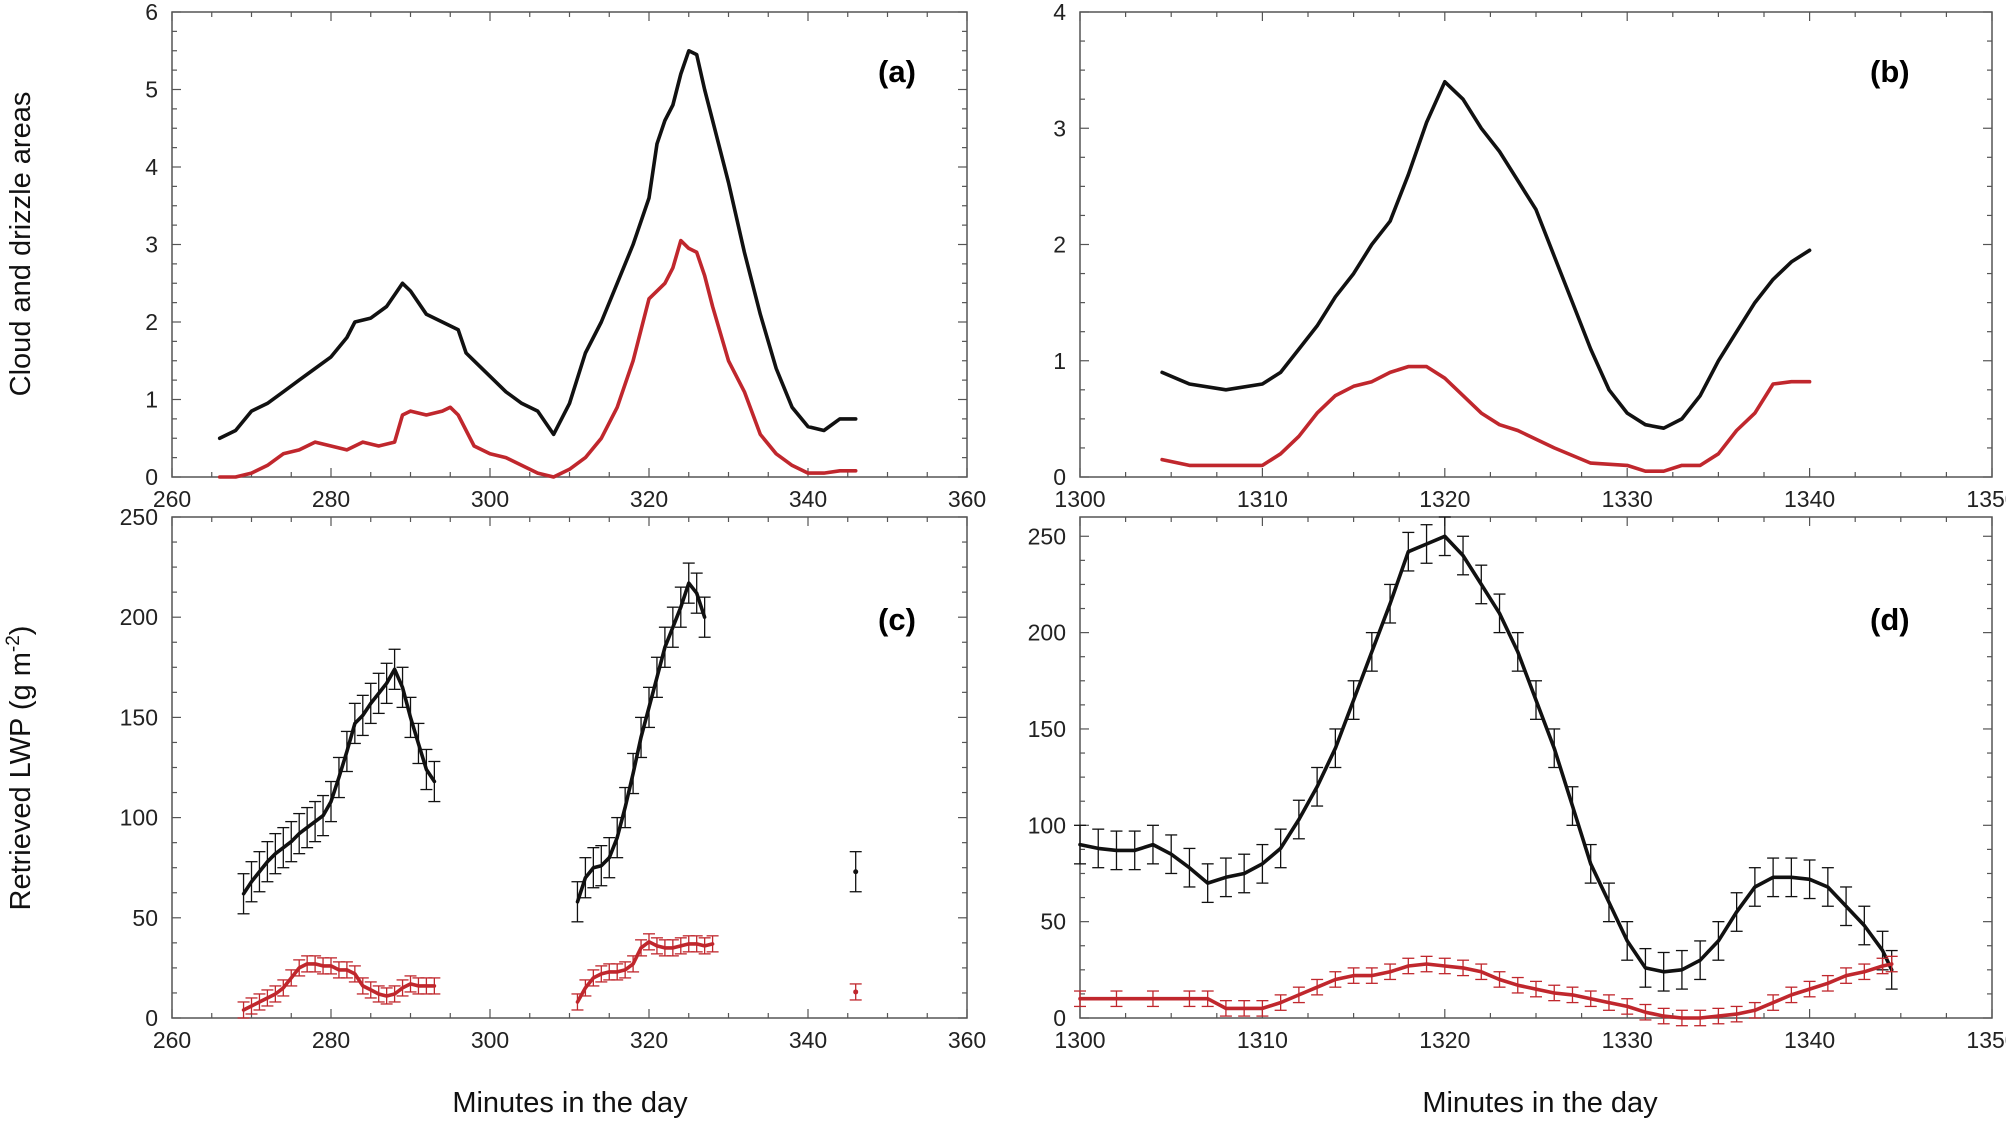  Describe the element at coordinates (1486, 277) in the screenshot. I see `series-area-b` at that location.